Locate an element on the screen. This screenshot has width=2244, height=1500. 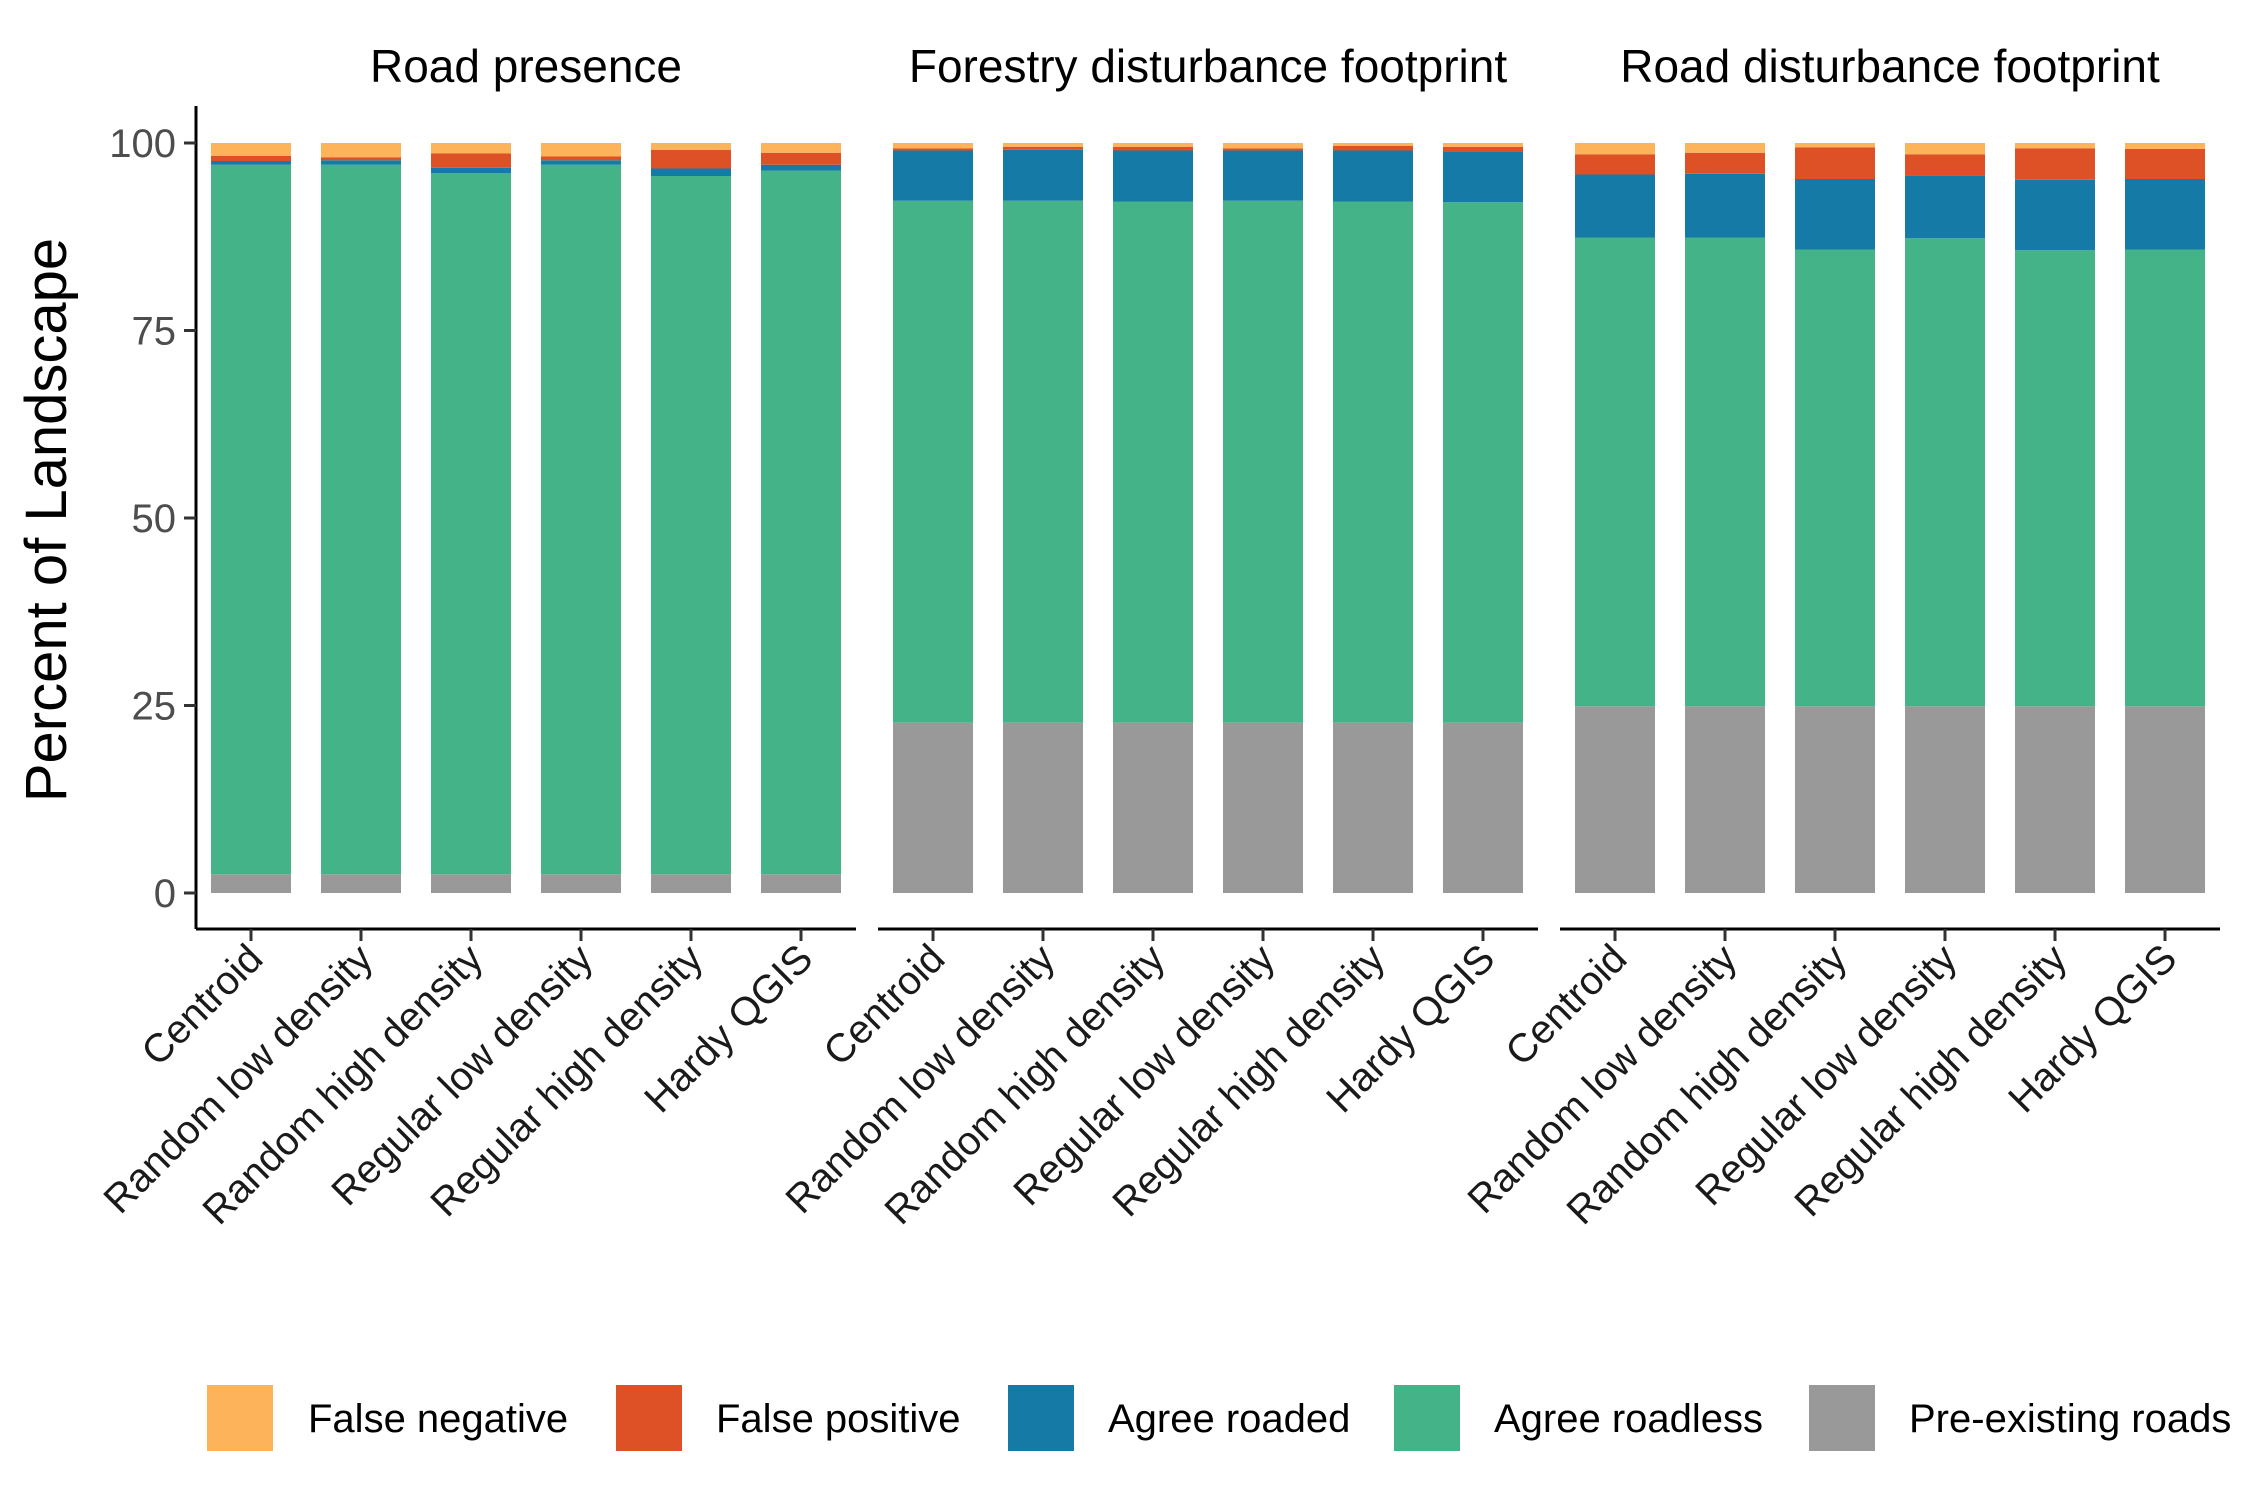
y-axis-title: Percent of Landscape is located at coordinates (46, 520).